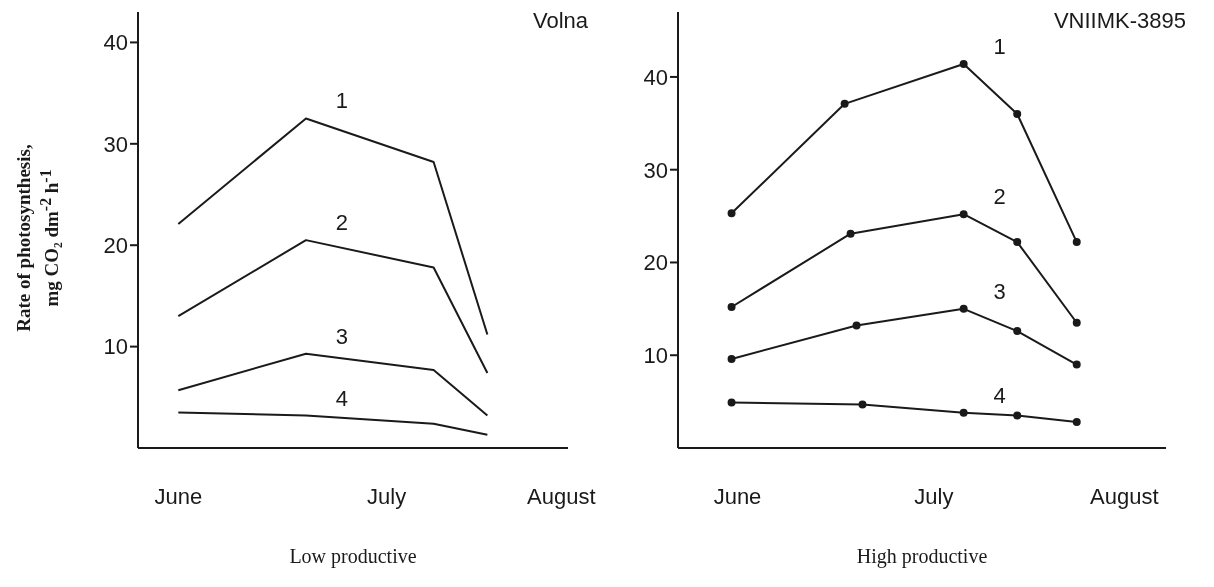  I want to click on chart-title: Volna, so click(560, 21).